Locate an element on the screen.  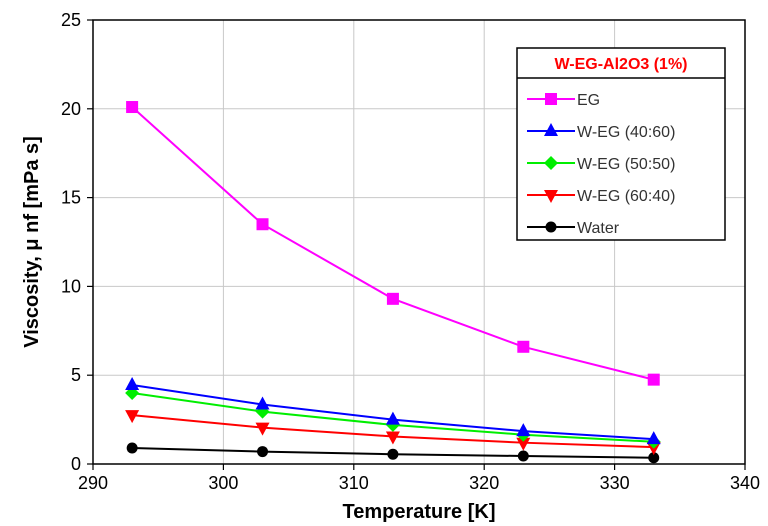
y-tick-label: 10 is located at coordinates (71, 286).